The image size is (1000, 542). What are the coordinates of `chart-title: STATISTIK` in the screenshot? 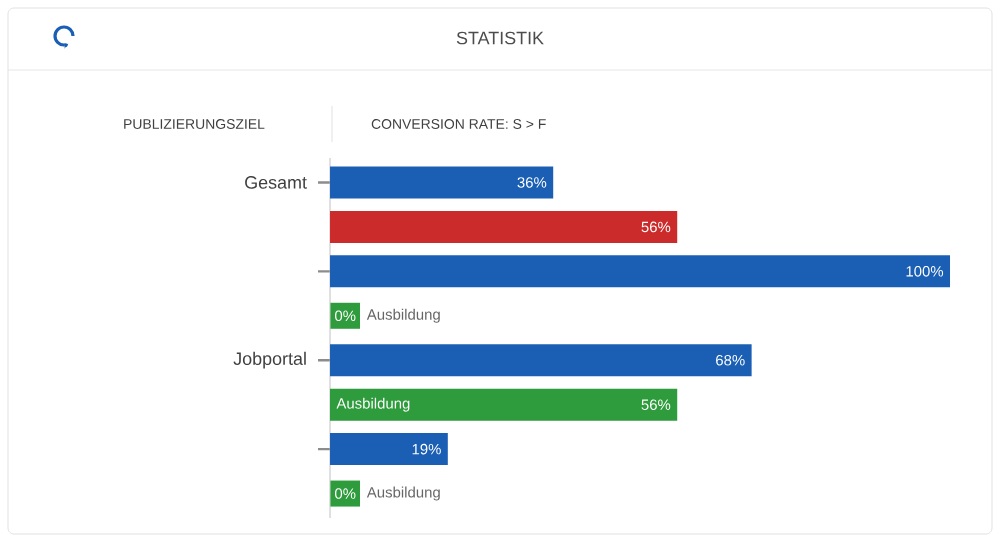 It's located at (500, 38).